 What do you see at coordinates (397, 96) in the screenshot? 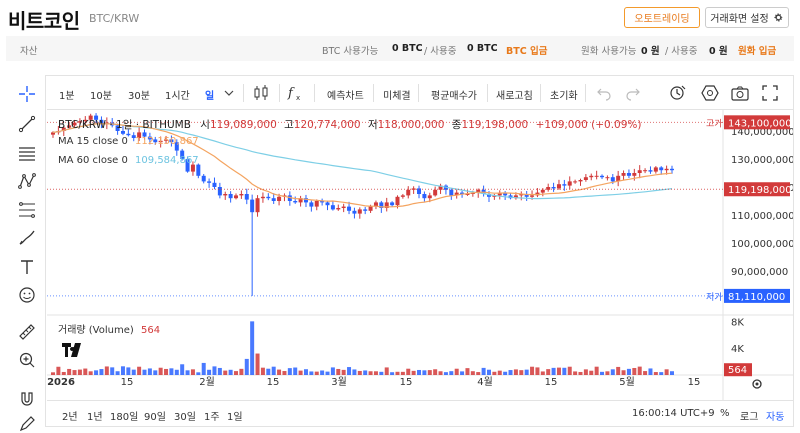
I see `unfilled-orders-button: 미체결` at bounding box center [397, 96].